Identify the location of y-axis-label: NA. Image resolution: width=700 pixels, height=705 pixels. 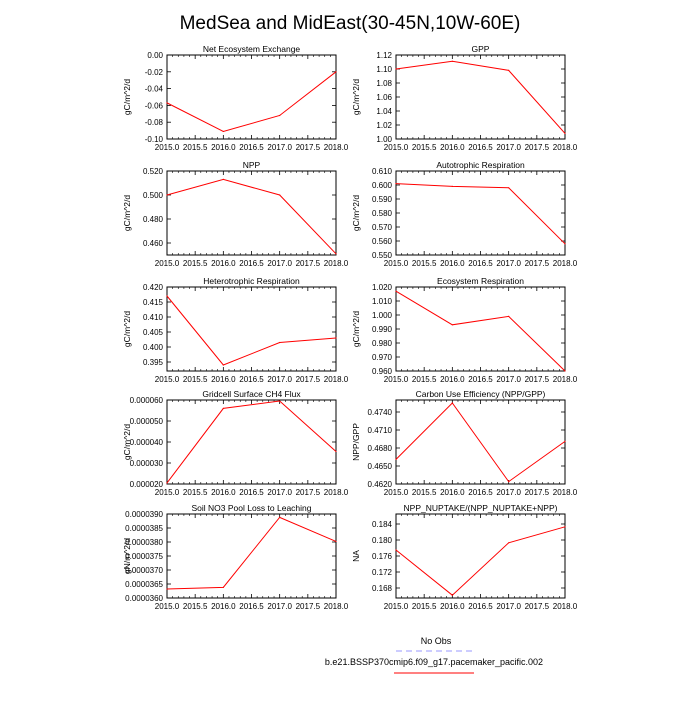
(356, 556).